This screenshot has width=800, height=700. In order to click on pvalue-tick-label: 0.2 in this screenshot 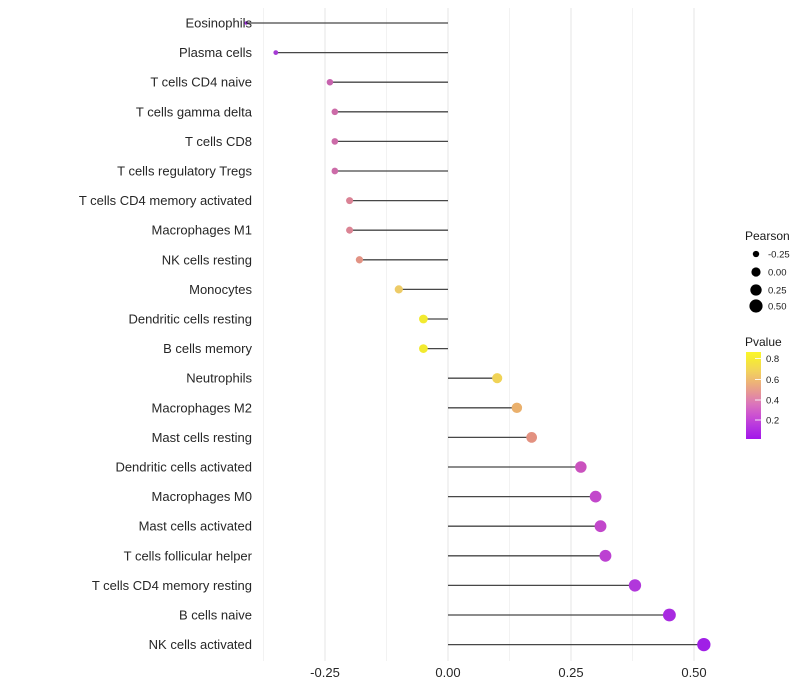, I will do `click(772, 421)`.